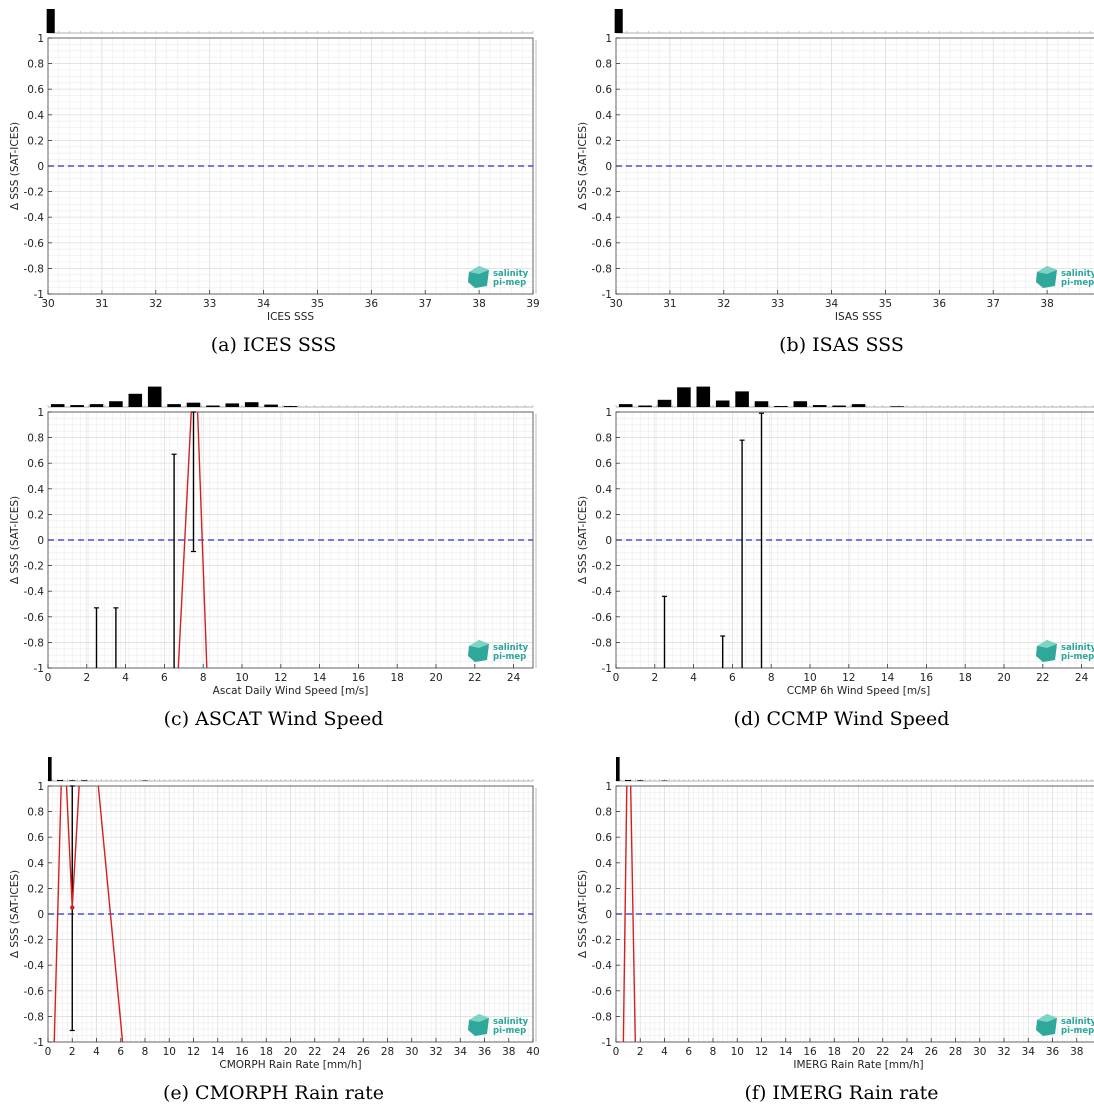 The height and width of the screenshot is (1120, 1094). Describe the element at coordinates (435, 1052) in the screenshot. I see `x-tick-label: 32` at that location.